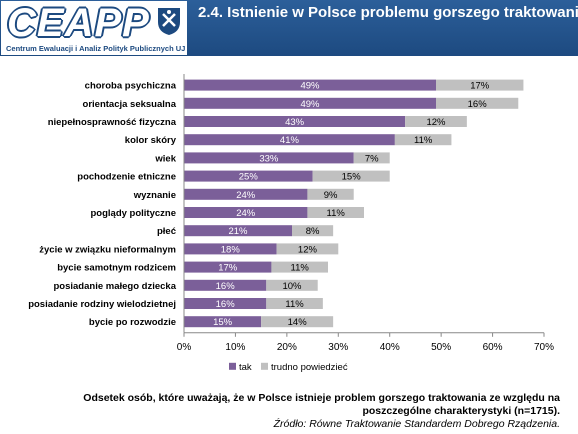 This screenshot has height=434, width=578. What do you see at coordinates (493, 347) in the screenshot?
I see `x-tick-label: 60%` at bounding box center [493, 347].